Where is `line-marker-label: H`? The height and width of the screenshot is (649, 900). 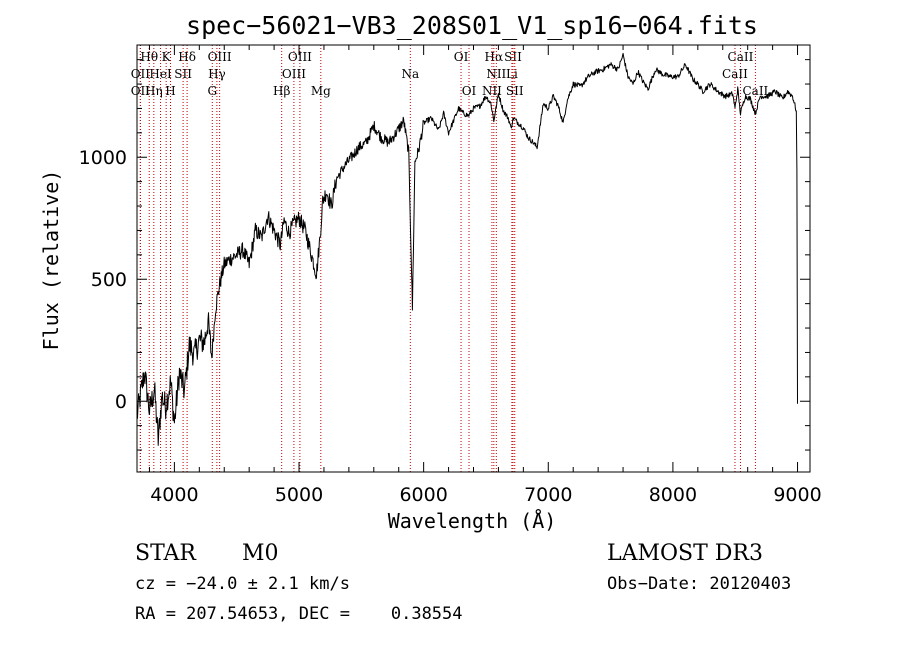
line-marker-label: H is located at coordinates (170, 91).